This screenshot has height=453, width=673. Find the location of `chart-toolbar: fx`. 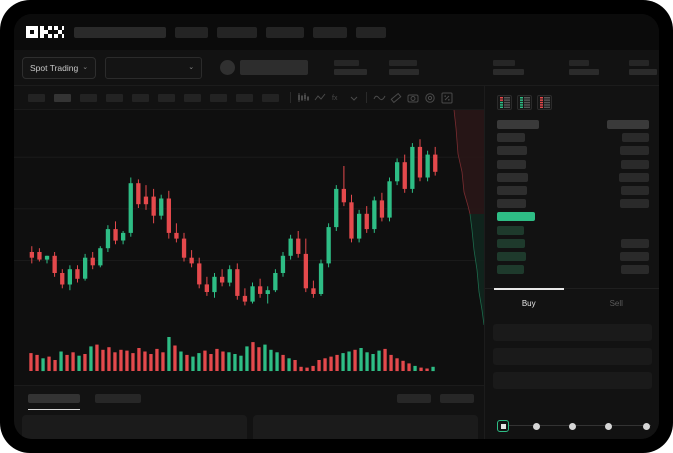

chart-toolbar: fx is located at coordinates (249, 98).